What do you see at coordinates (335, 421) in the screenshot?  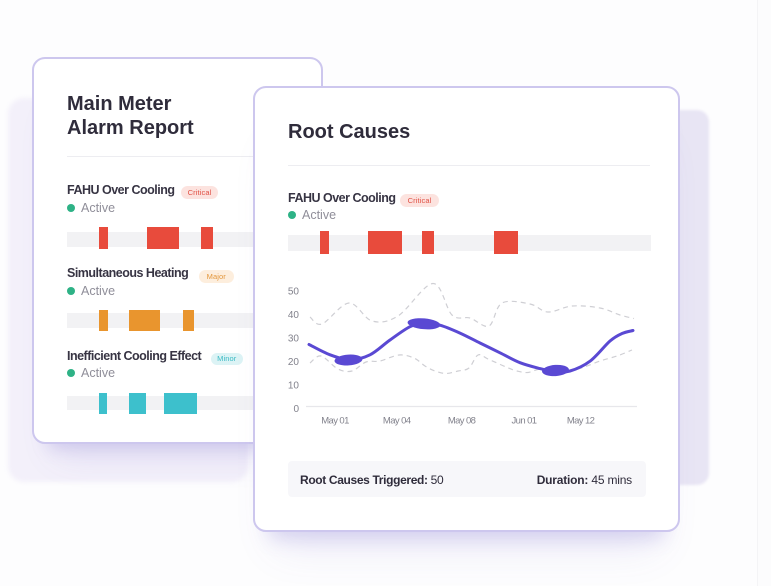 I see `svg-text: May 01` at bounding box center [335, 421].